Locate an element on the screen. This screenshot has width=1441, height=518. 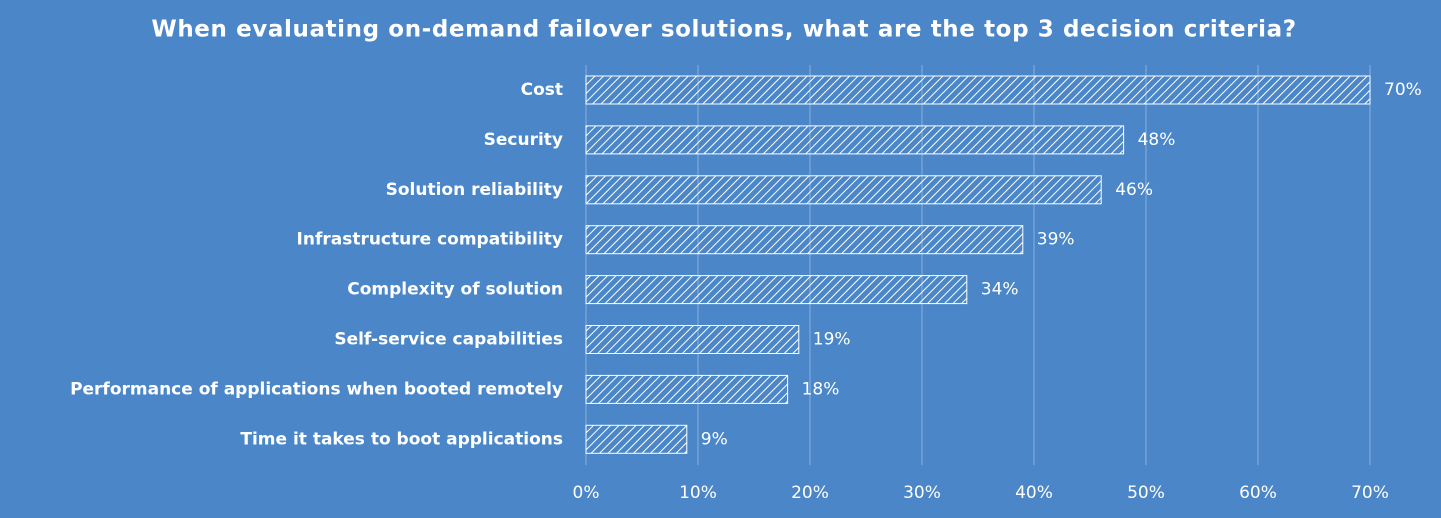
category-label: Infrastructure compatibility is located at coordinates (430, 240).